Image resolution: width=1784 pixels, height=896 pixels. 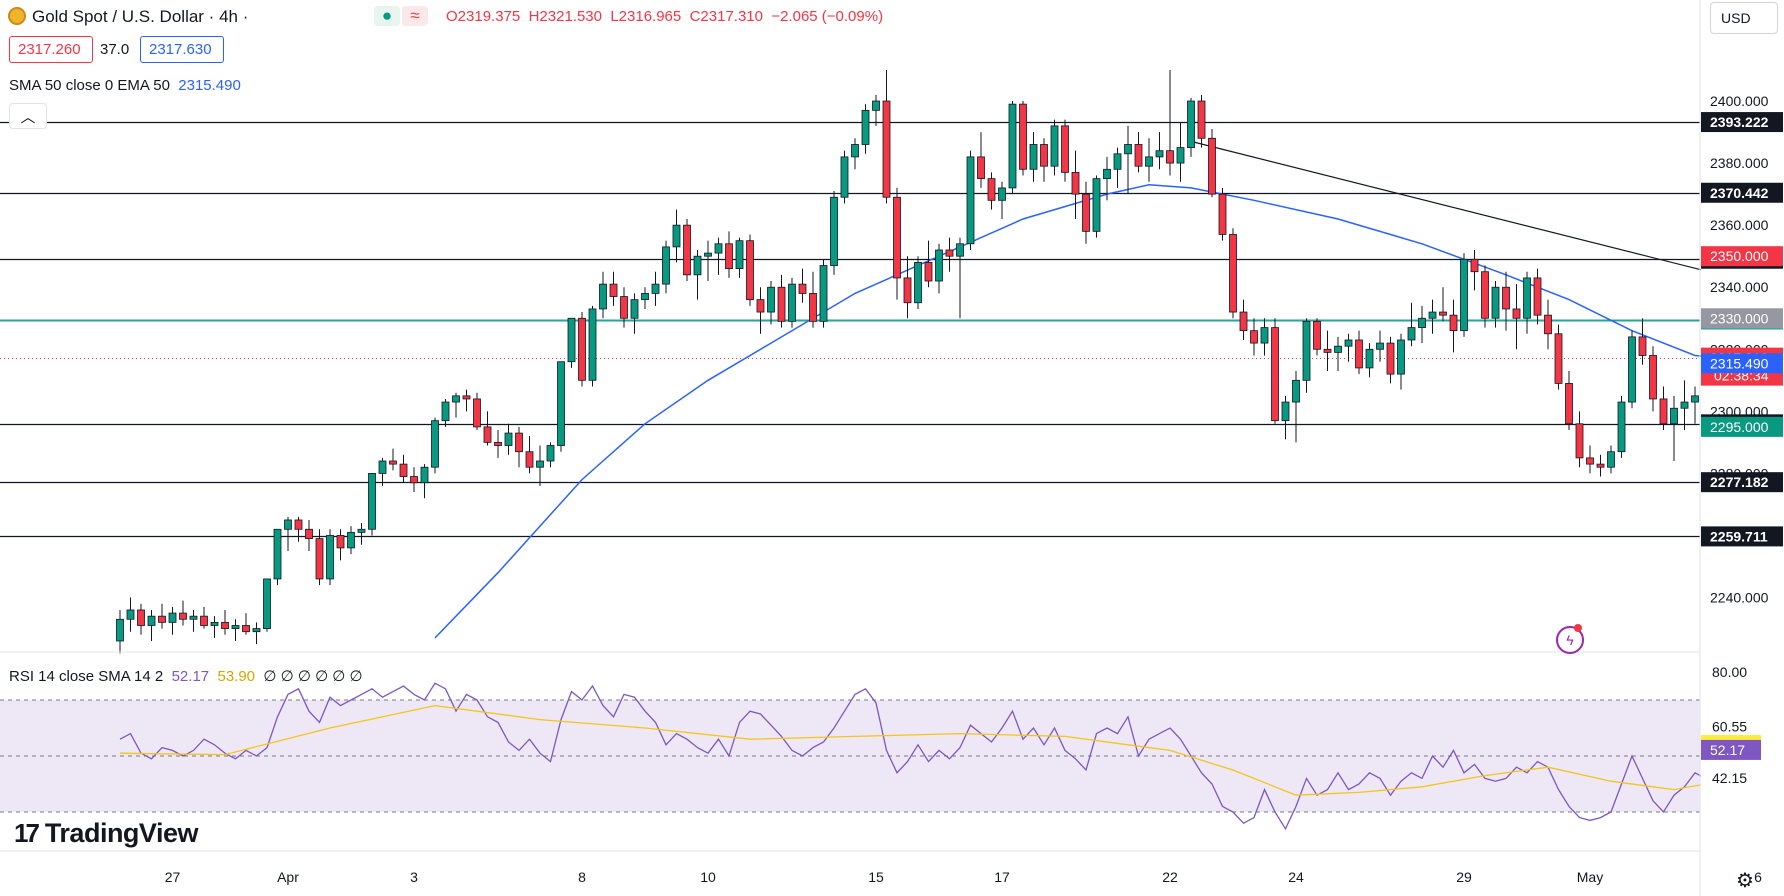 What do you see at coordinates (401, 16) in the screenshot?
I see `market-status: ● ≈` at bounding box center [401, 16].